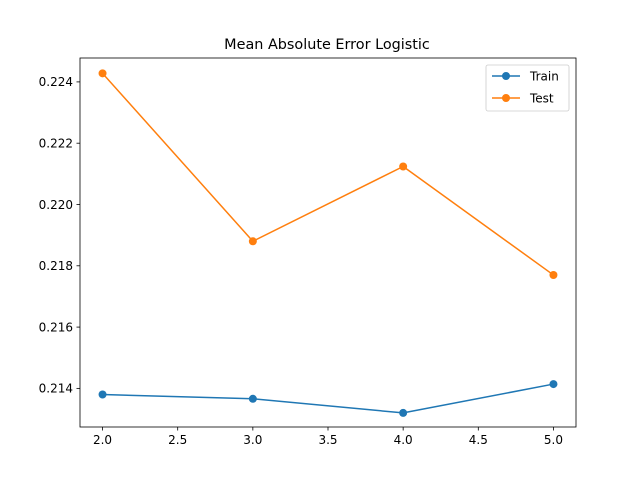  Describe the element at coordinates (56, 327) in the screenshot. I see `y-tick-label: 0.216` at that location.